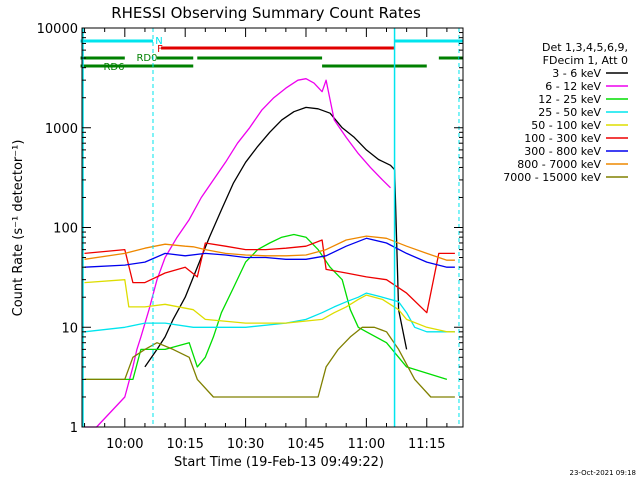 The image size is (640, 480). What do you see at coordinates (569, 99) in the screenshot?
I see `legend-label: 12 - 25 keV` at bounding box center [569, 99].